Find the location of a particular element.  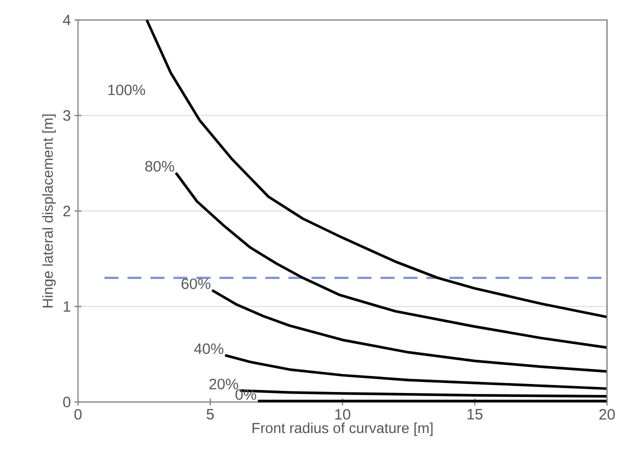

y-tick-label: 0 is located at coordinates (66, 402).